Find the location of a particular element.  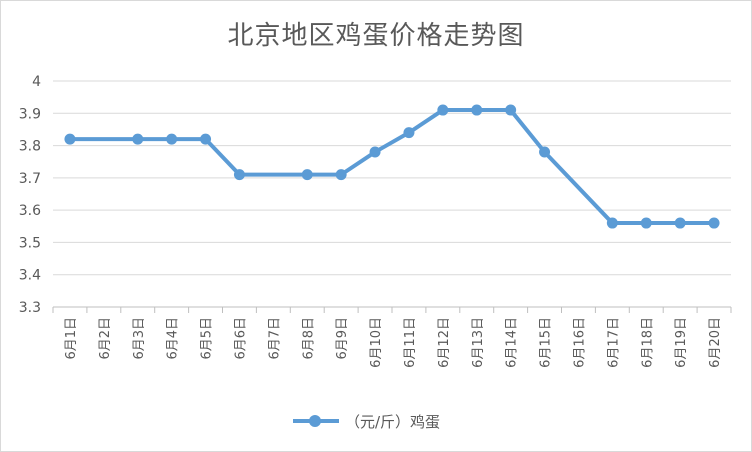

x-tick-label: 6月10日 is located at coordinates (376, 342).